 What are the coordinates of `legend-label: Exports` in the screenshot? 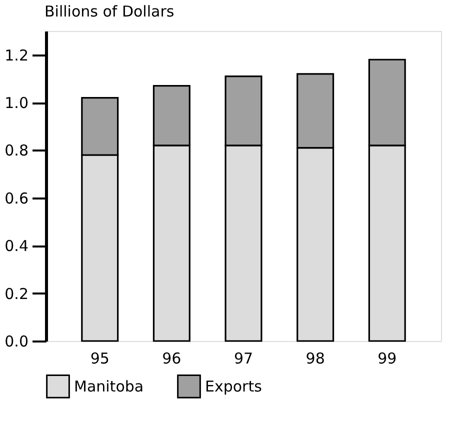 It's located at (233, 386).